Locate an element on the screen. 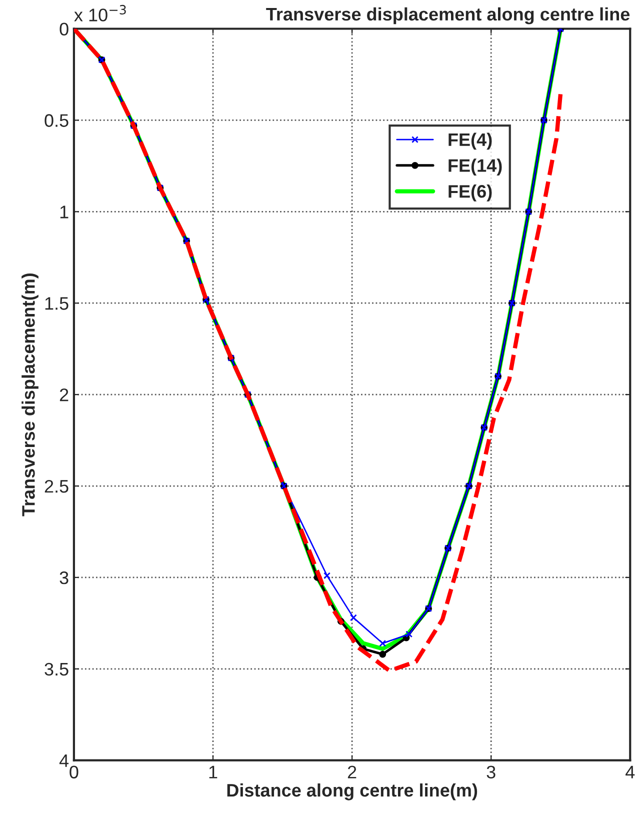  y-tick-label: 0 is located at coordinates (64, 29).